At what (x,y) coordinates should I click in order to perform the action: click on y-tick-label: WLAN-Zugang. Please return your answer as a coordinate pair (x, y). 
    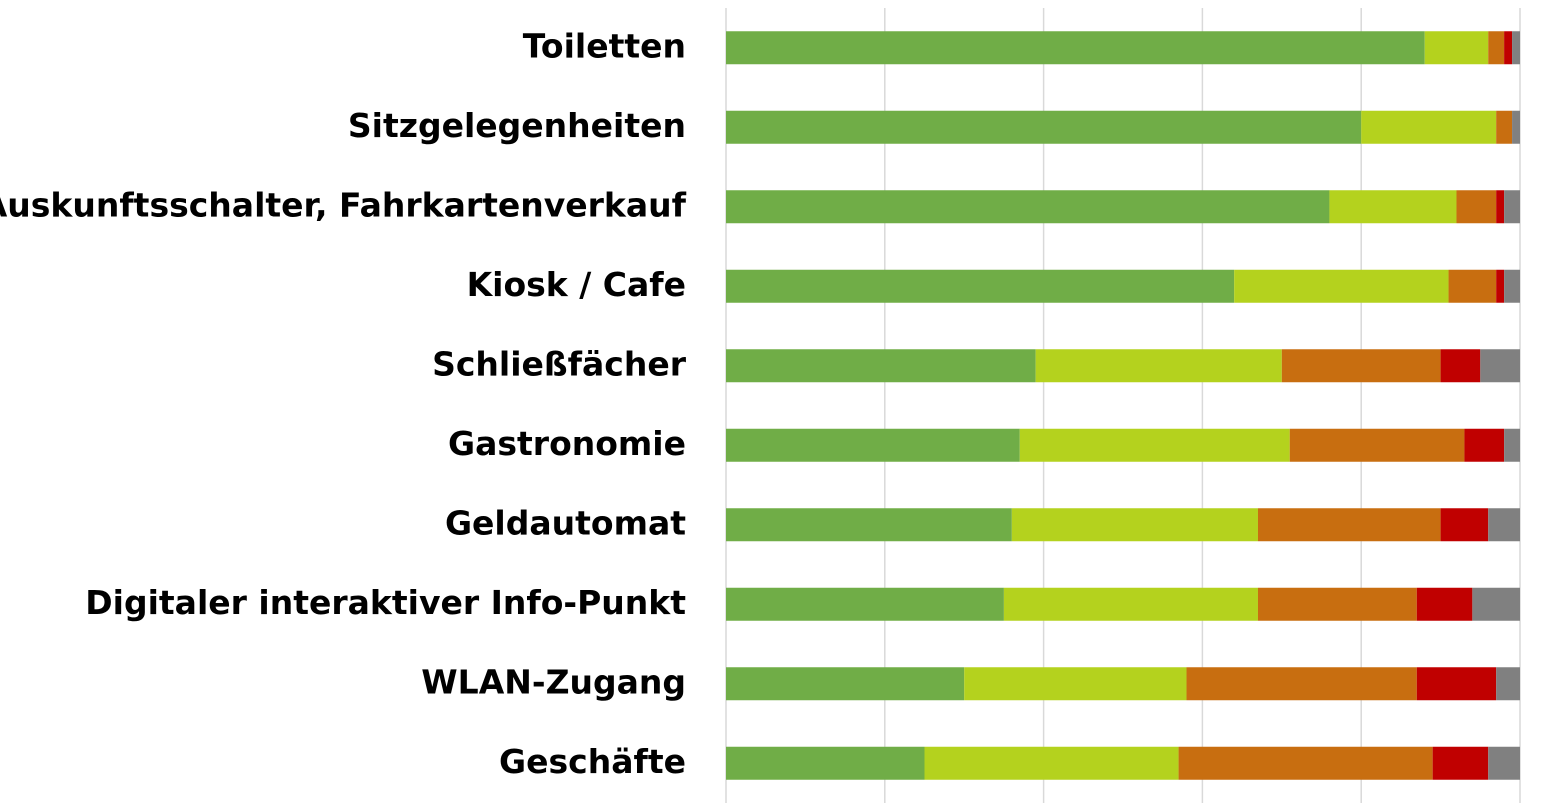
    Looking at the image, I should click on (553, 681).